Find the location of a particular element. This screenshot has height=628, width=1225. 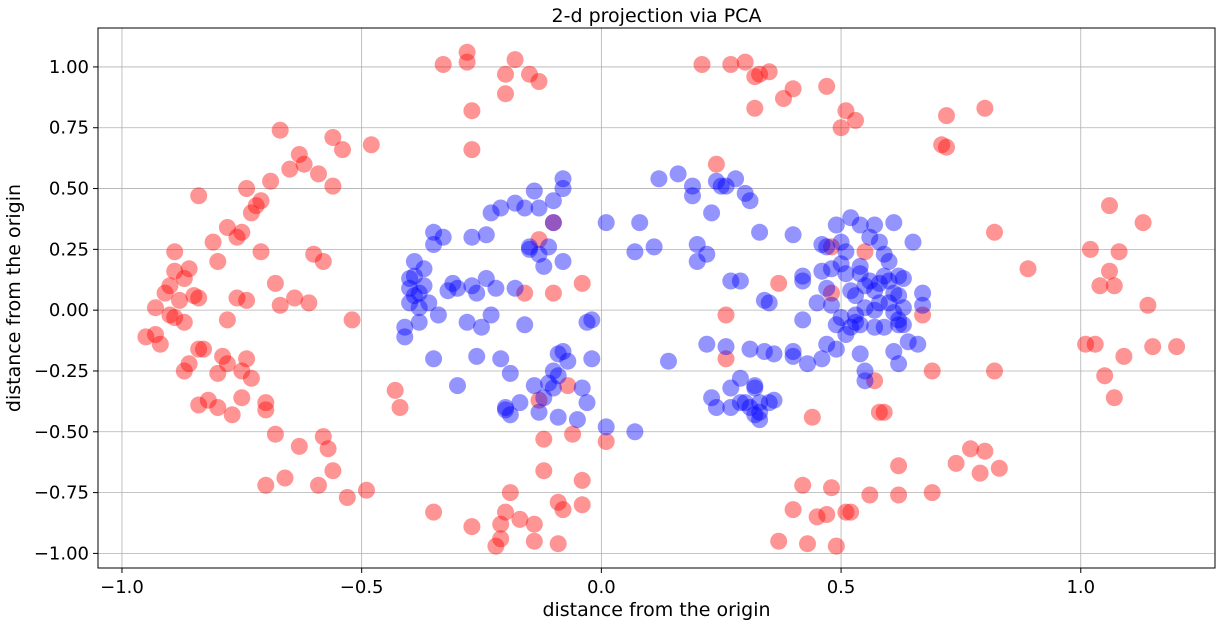

x-axis-label: distance from the origin is located at coordinates (656, 610).